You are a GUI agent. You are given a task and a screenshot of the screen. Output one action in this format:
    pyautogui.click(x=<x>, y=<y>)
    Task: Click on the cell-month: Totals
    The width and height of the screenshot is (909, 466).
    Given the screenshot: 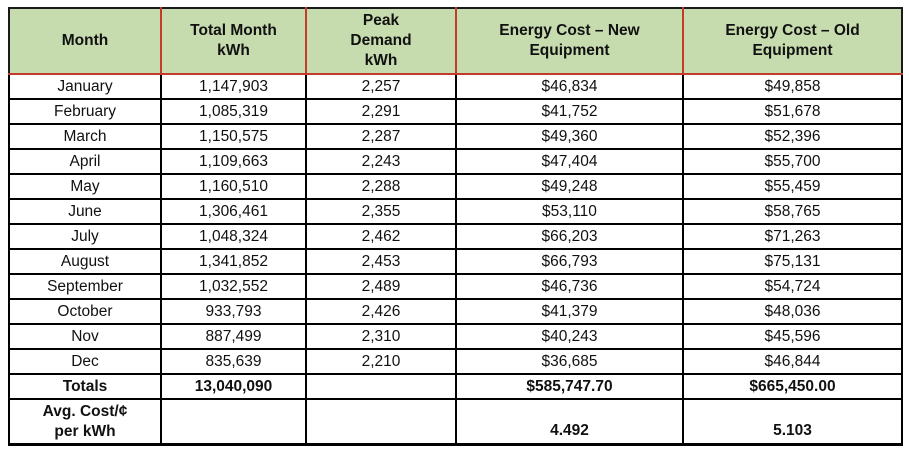 What is the action you would take?
    pyautogui.click(x=85, y=386)
    